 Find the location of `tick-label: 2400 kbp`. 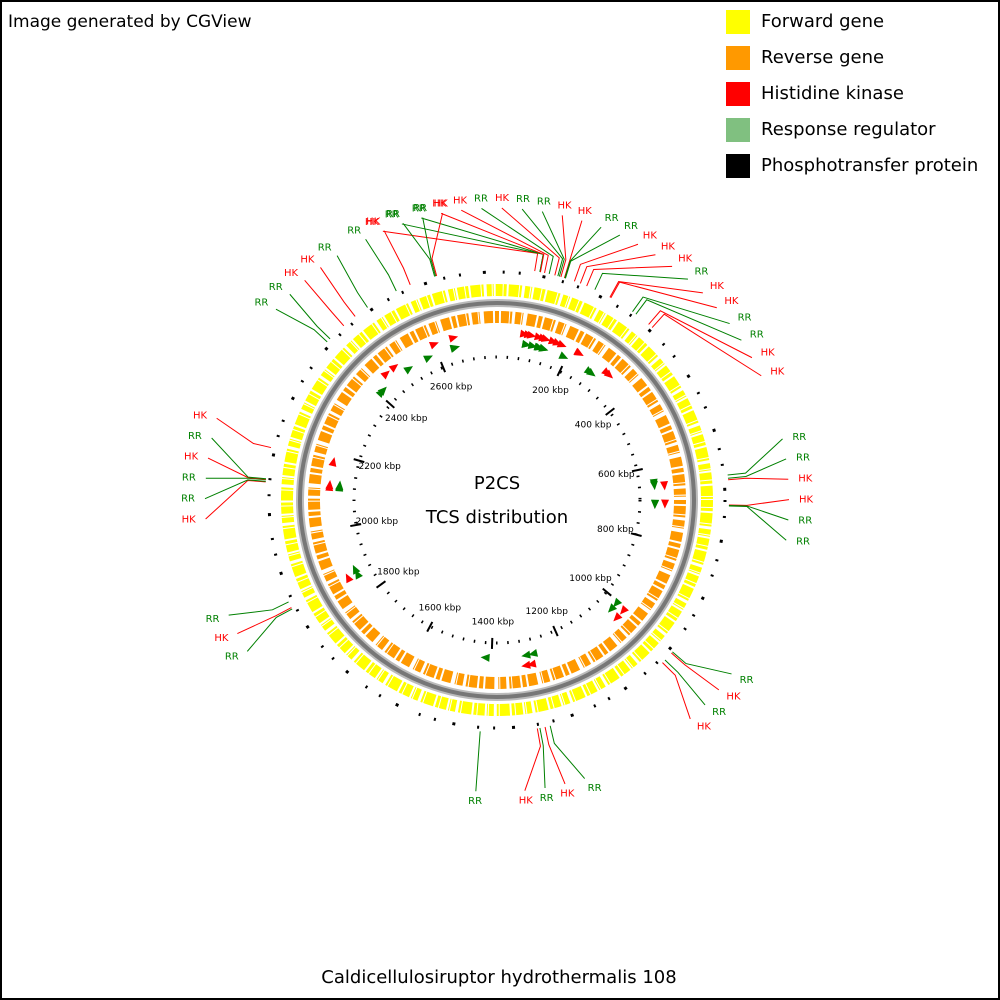

tick-label: 2400 kbp is located at coordinates (406, 419).